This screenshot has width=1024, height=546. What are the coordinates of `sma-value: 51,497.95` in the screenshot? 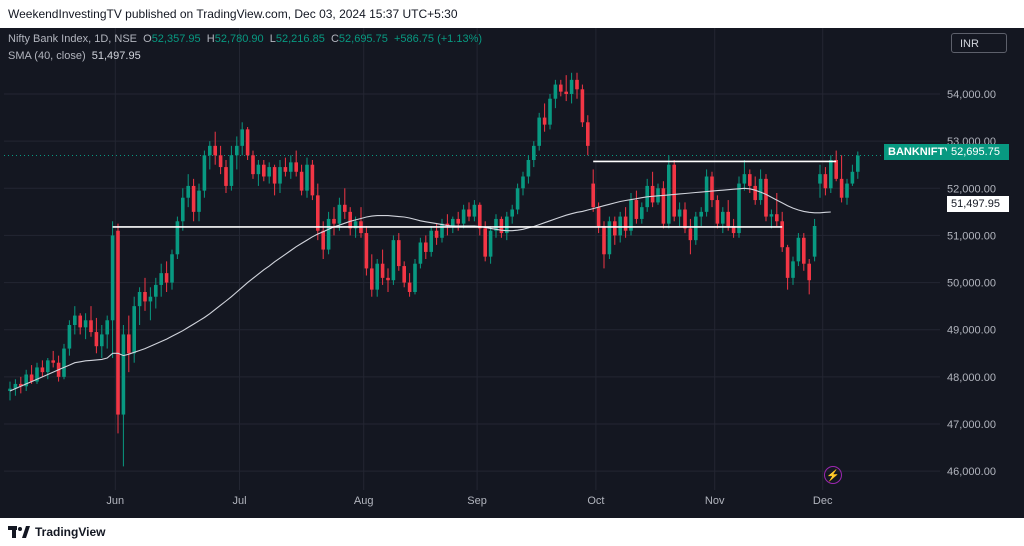 It's located at (116, 56).